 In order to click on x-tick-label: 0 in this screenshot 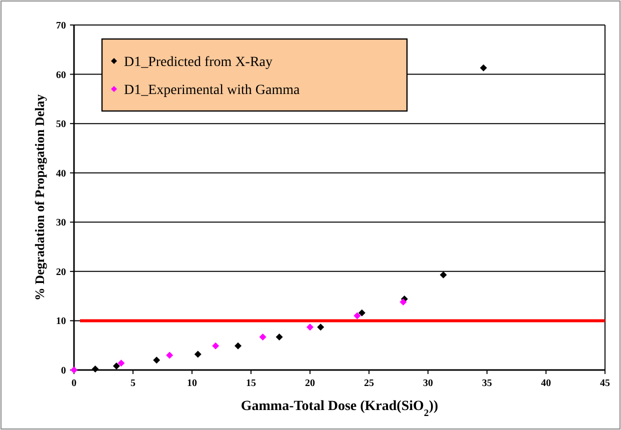, I will do `click(74, 383)`.